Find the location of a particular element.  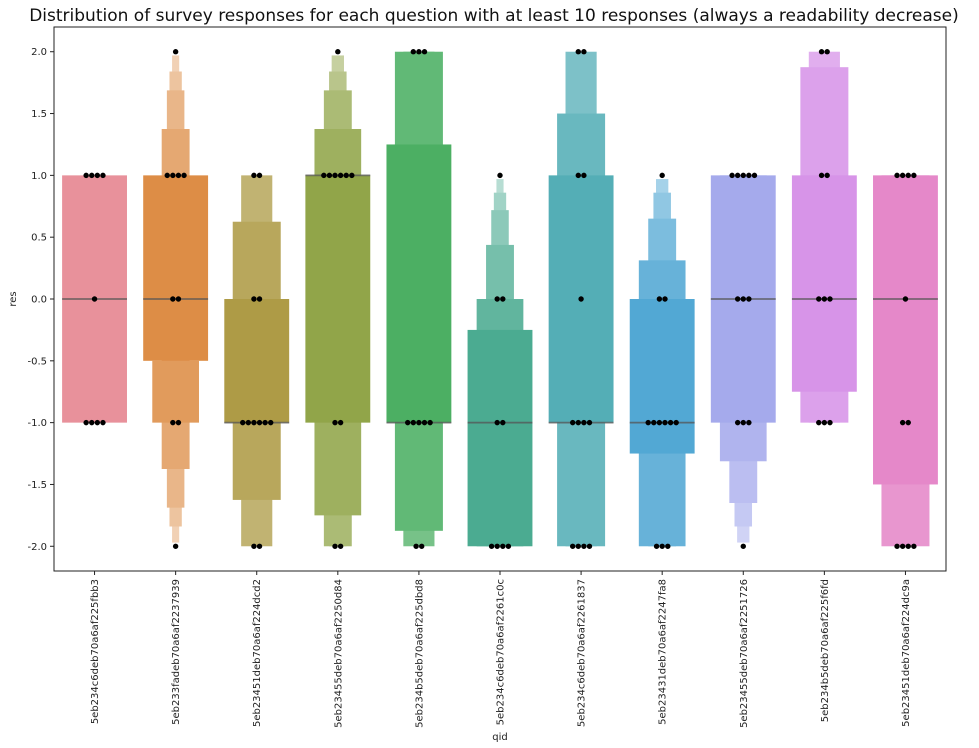

x-tick-label: 5eb233fadeb70a6af2237939 is located at coordinates (176, 652).